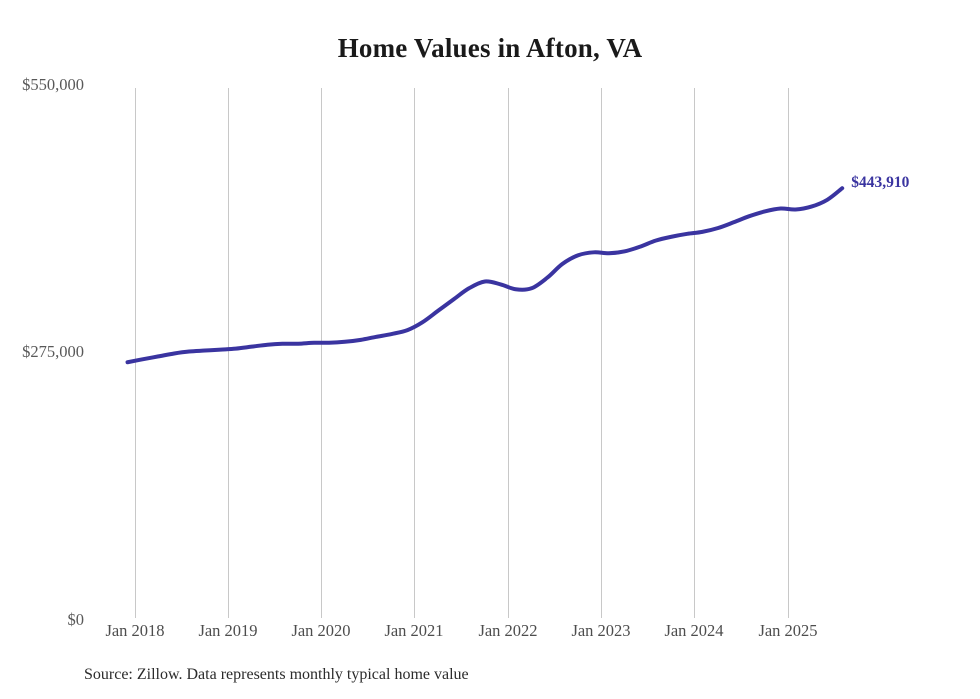  I want to click on gridline-jan-2021, so click(414, 353).